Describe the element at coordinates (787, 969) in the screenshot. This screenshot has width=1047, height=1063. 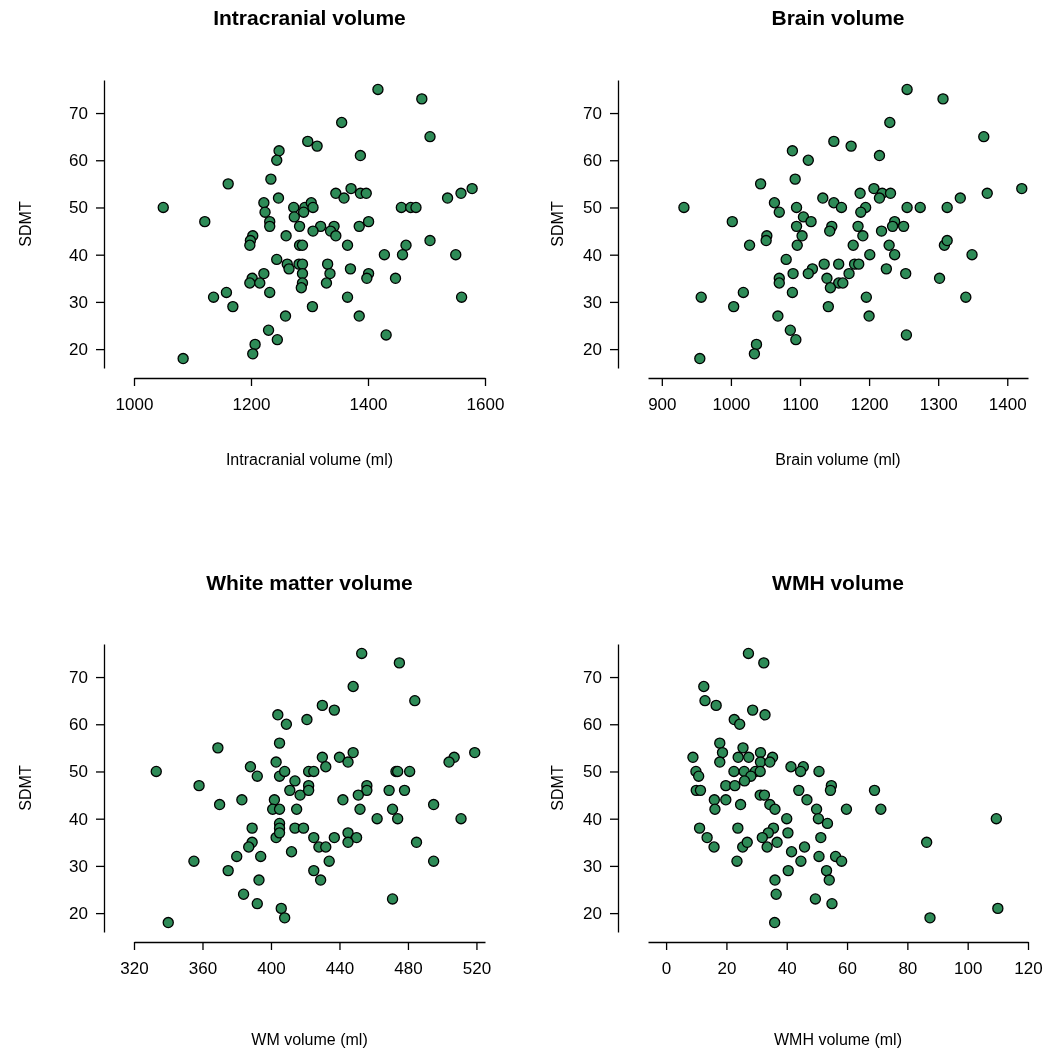
I see `x-tick-label: 40` at that location.